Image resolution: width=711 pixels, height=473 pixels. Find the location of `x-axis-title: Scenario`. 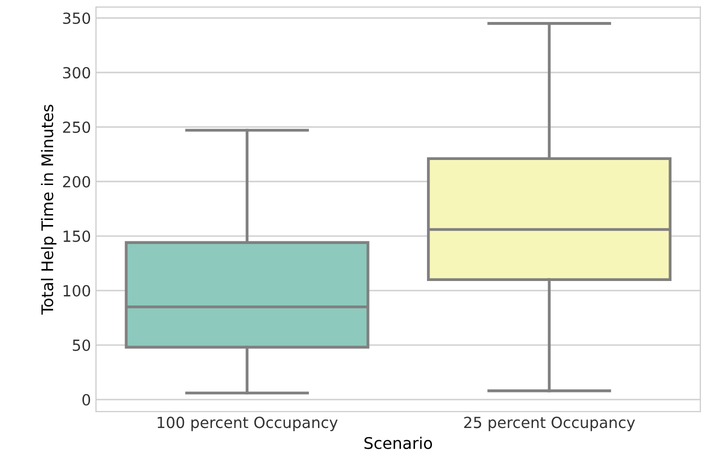

x-axis-title: Scenario is located at coordinates (398, 443).